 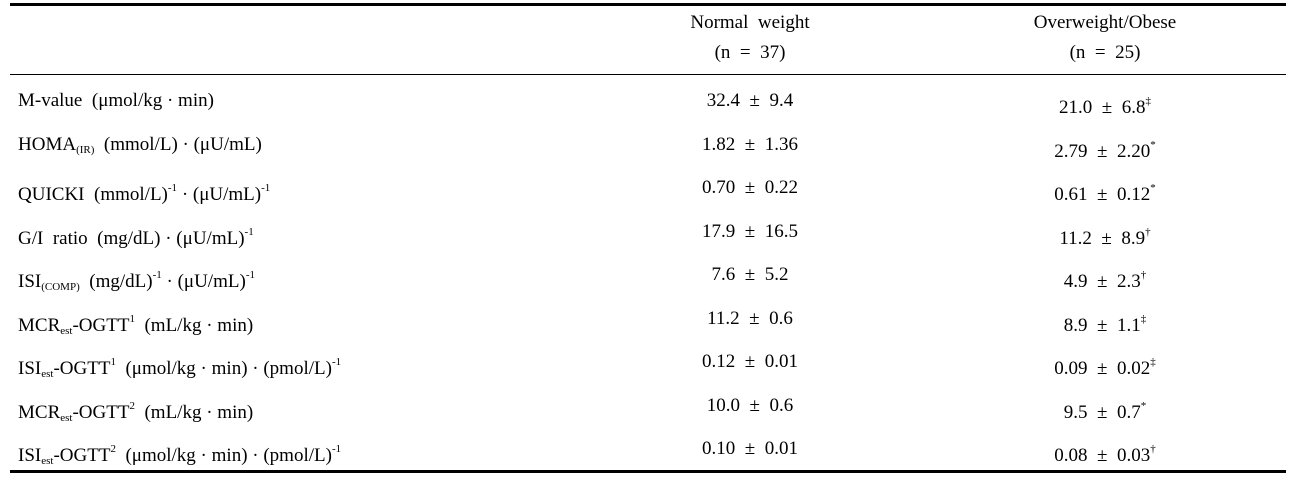 I want to click on row-label: HOMA(IR) (mmol/L) · (μU/mL), so click(x=140, y=147).